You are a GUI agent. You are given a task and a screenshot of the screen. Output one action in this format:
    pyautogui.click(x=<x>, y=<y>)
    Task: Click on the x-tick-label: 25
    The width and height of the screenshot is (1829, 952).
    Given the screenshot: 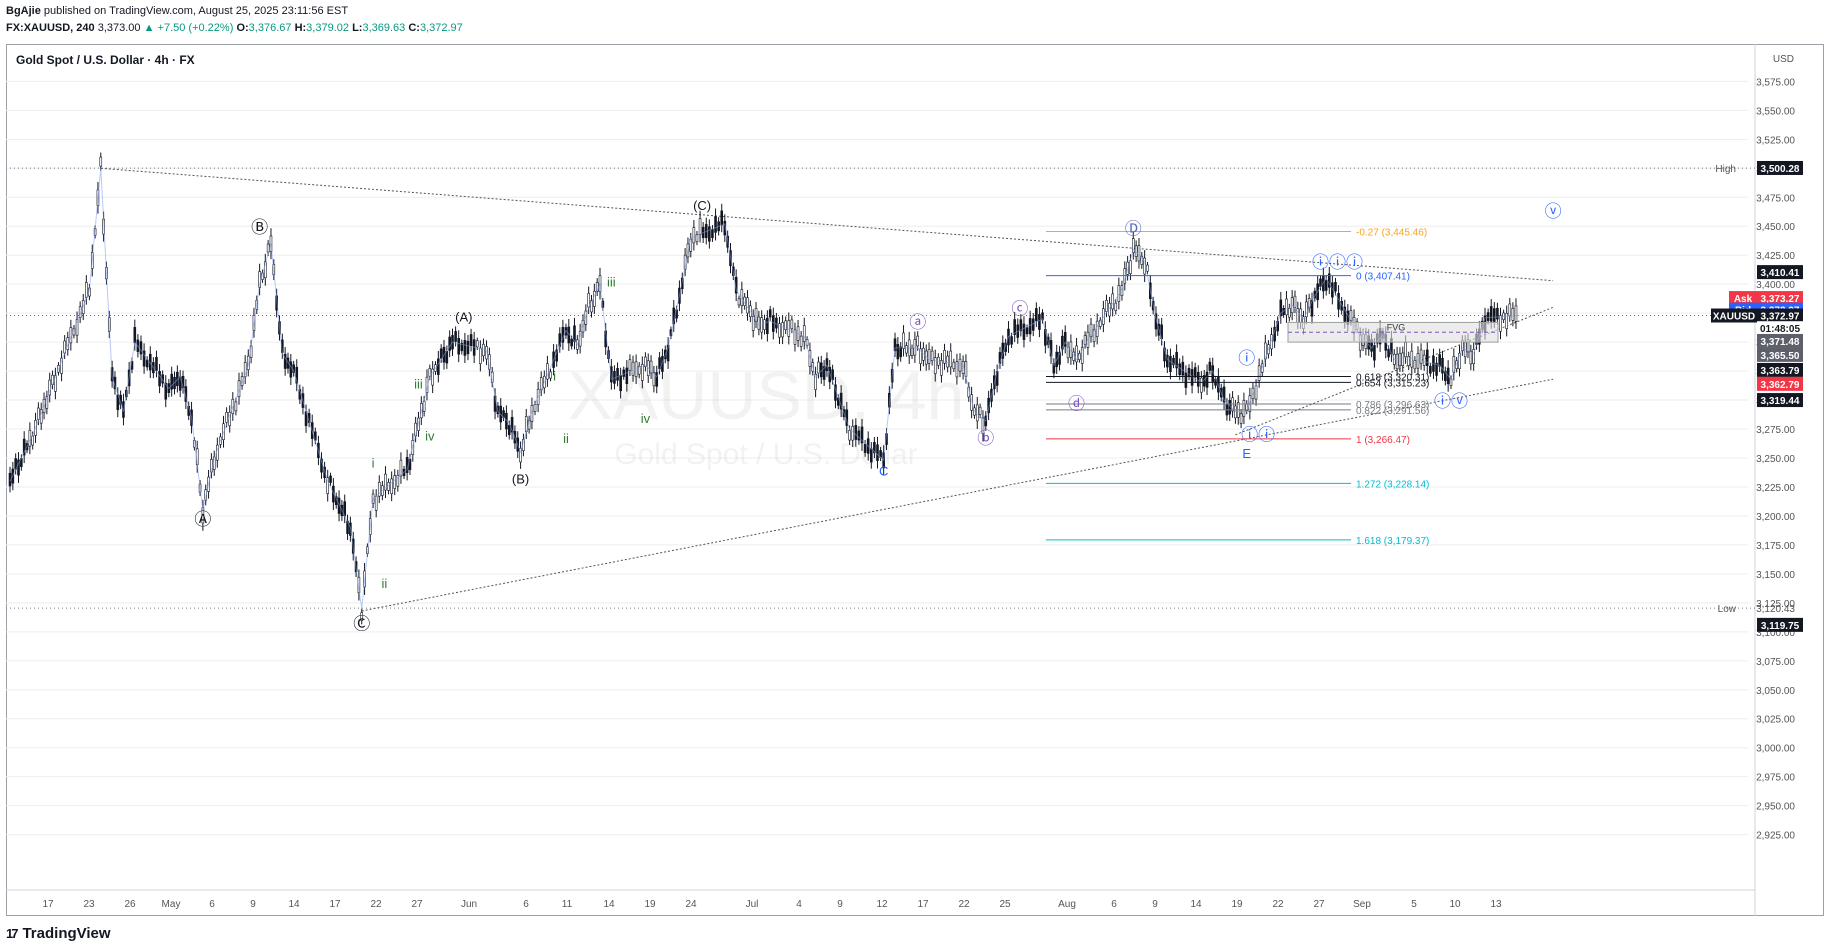 What is the action you would take?
    pyautogui.click(x=1005, y=904)
    